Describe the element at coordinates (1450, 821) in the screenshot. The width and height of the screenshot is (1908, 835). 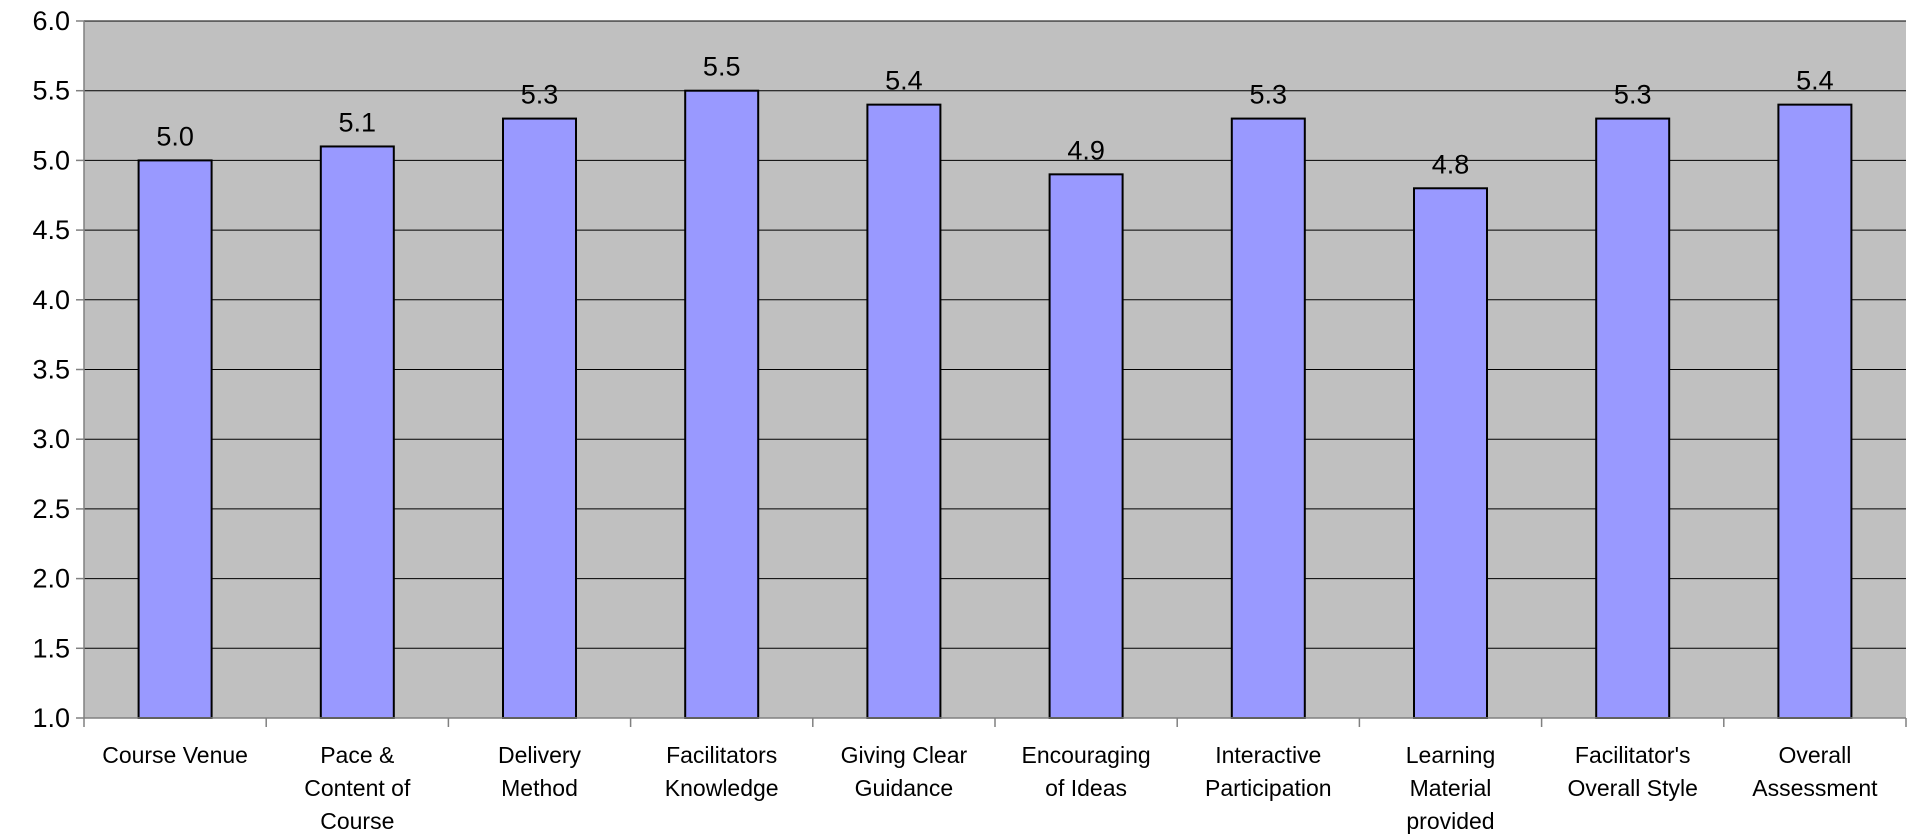
I see `x-category-label: provided` at that location.